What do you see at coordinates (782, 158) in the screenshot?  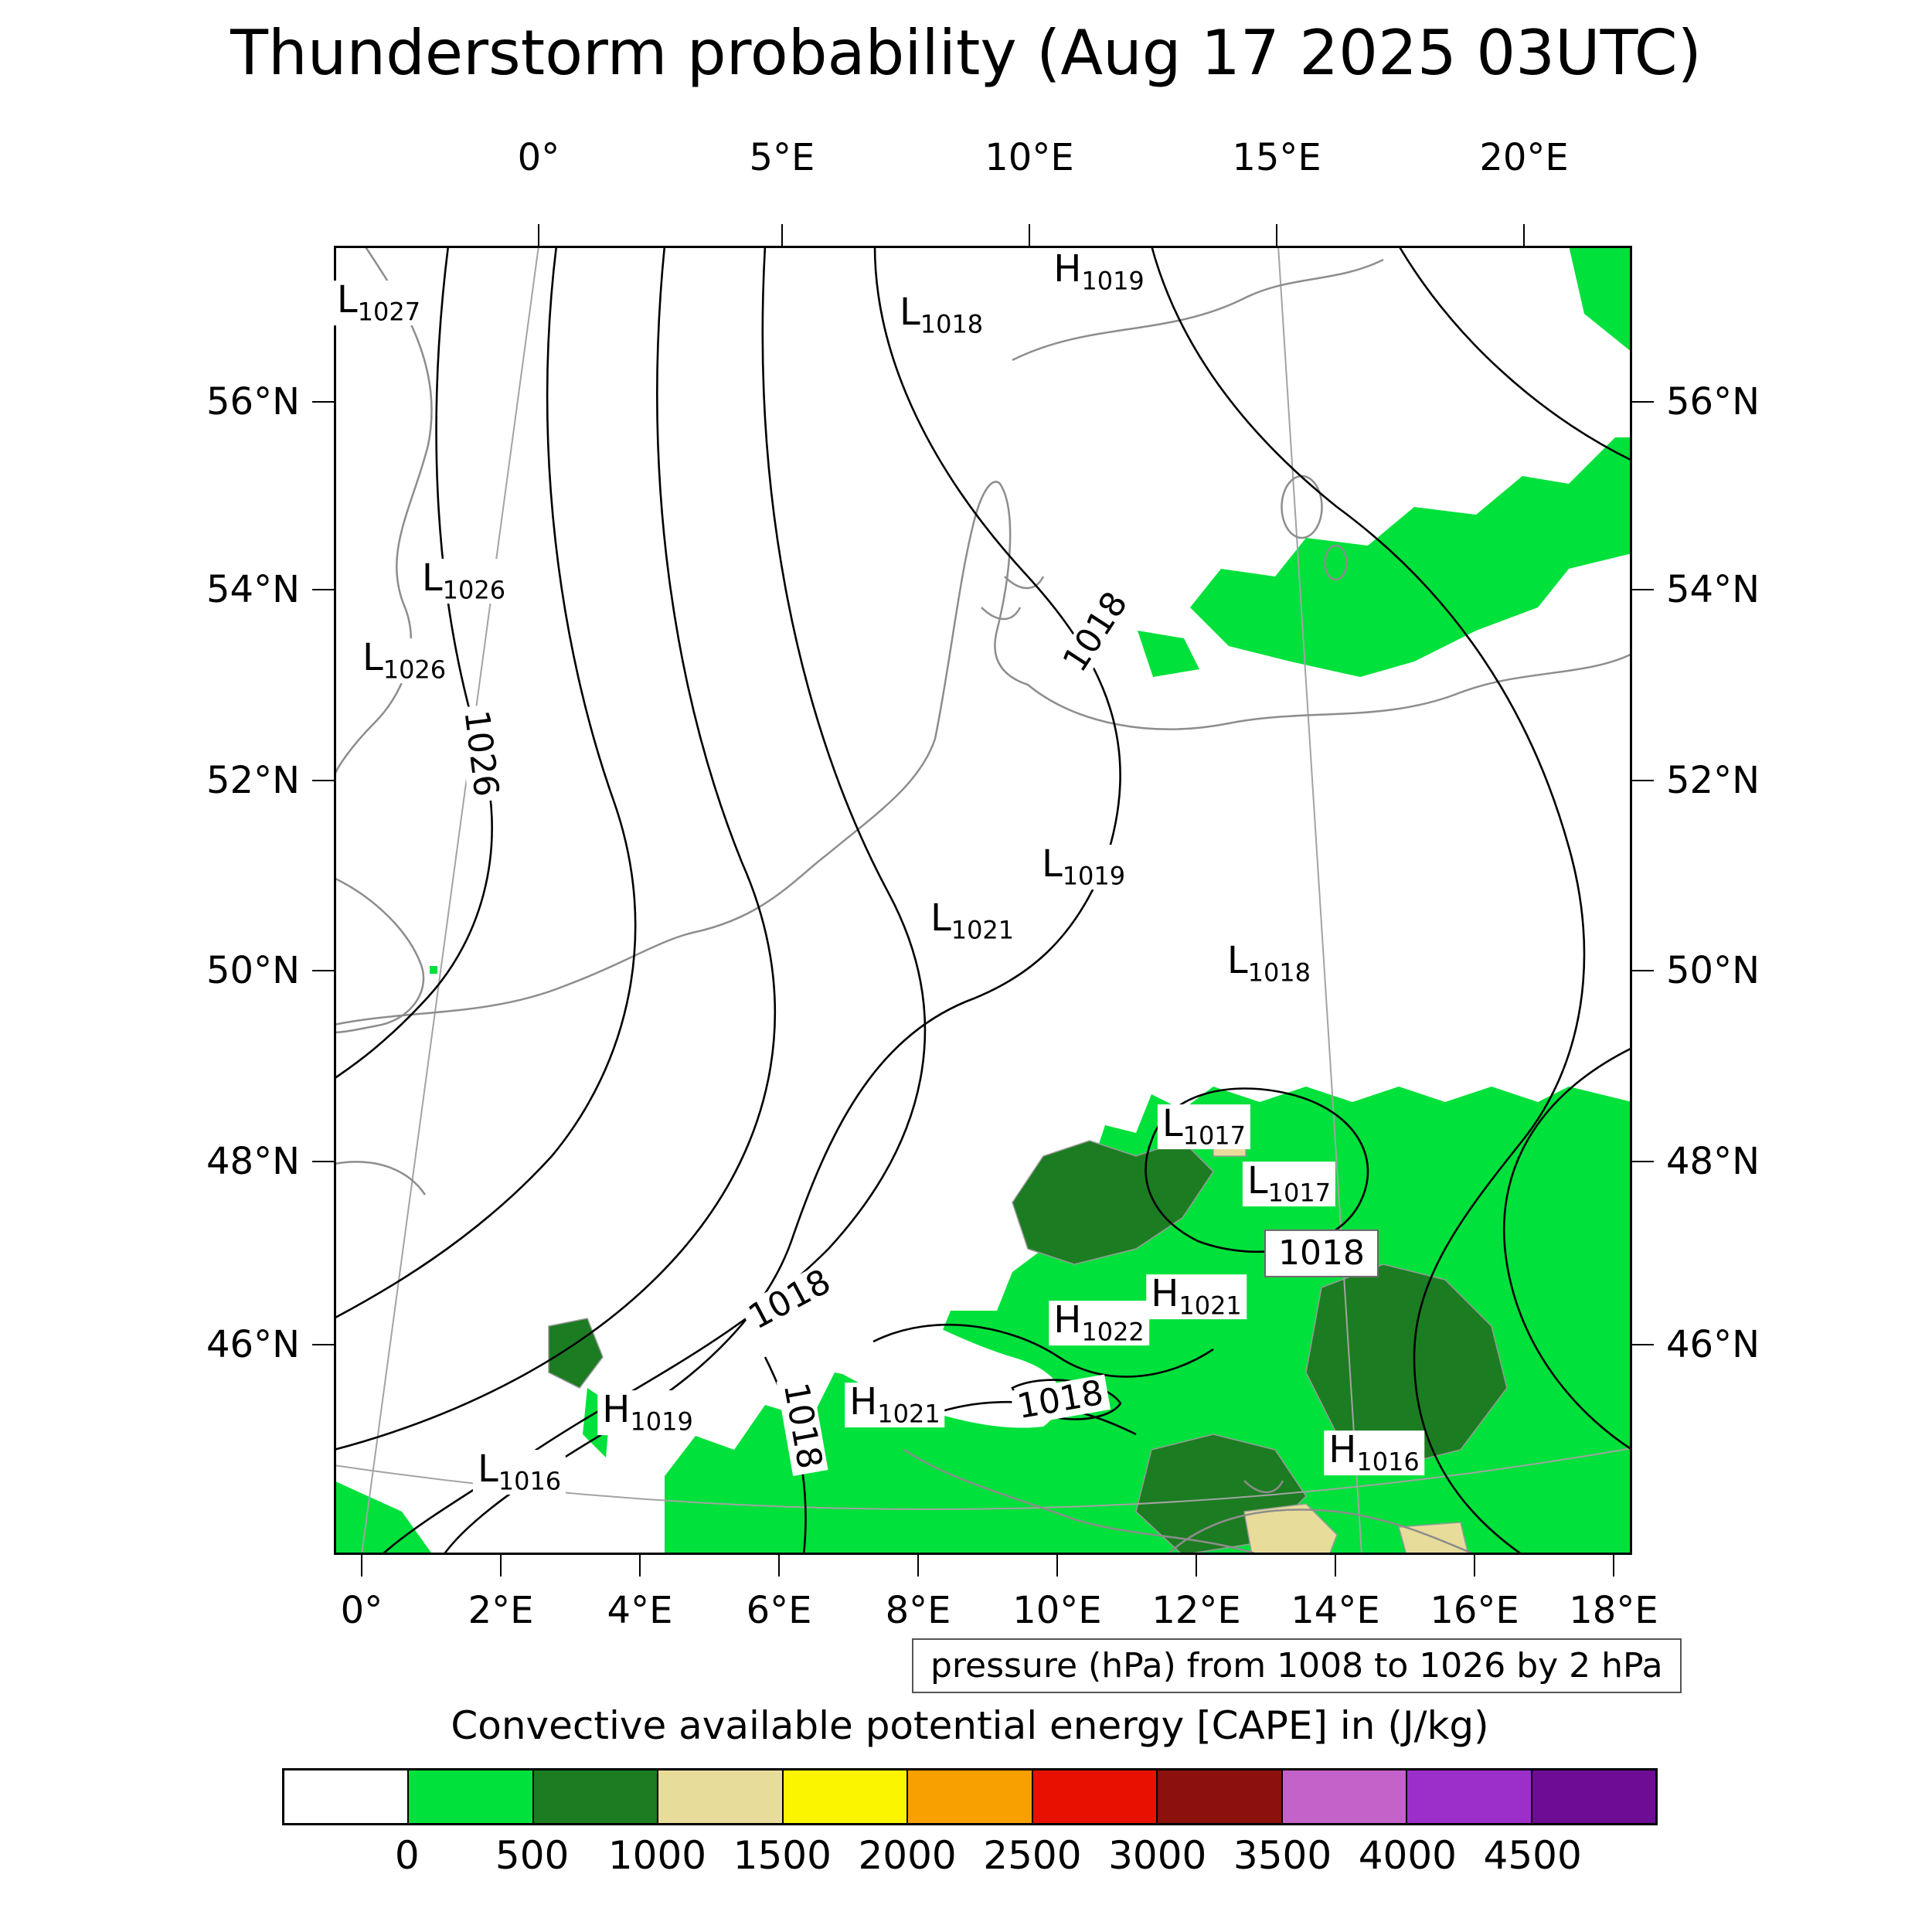 I see `top-tick-label: 5°E` at bounding box center [782, 158].